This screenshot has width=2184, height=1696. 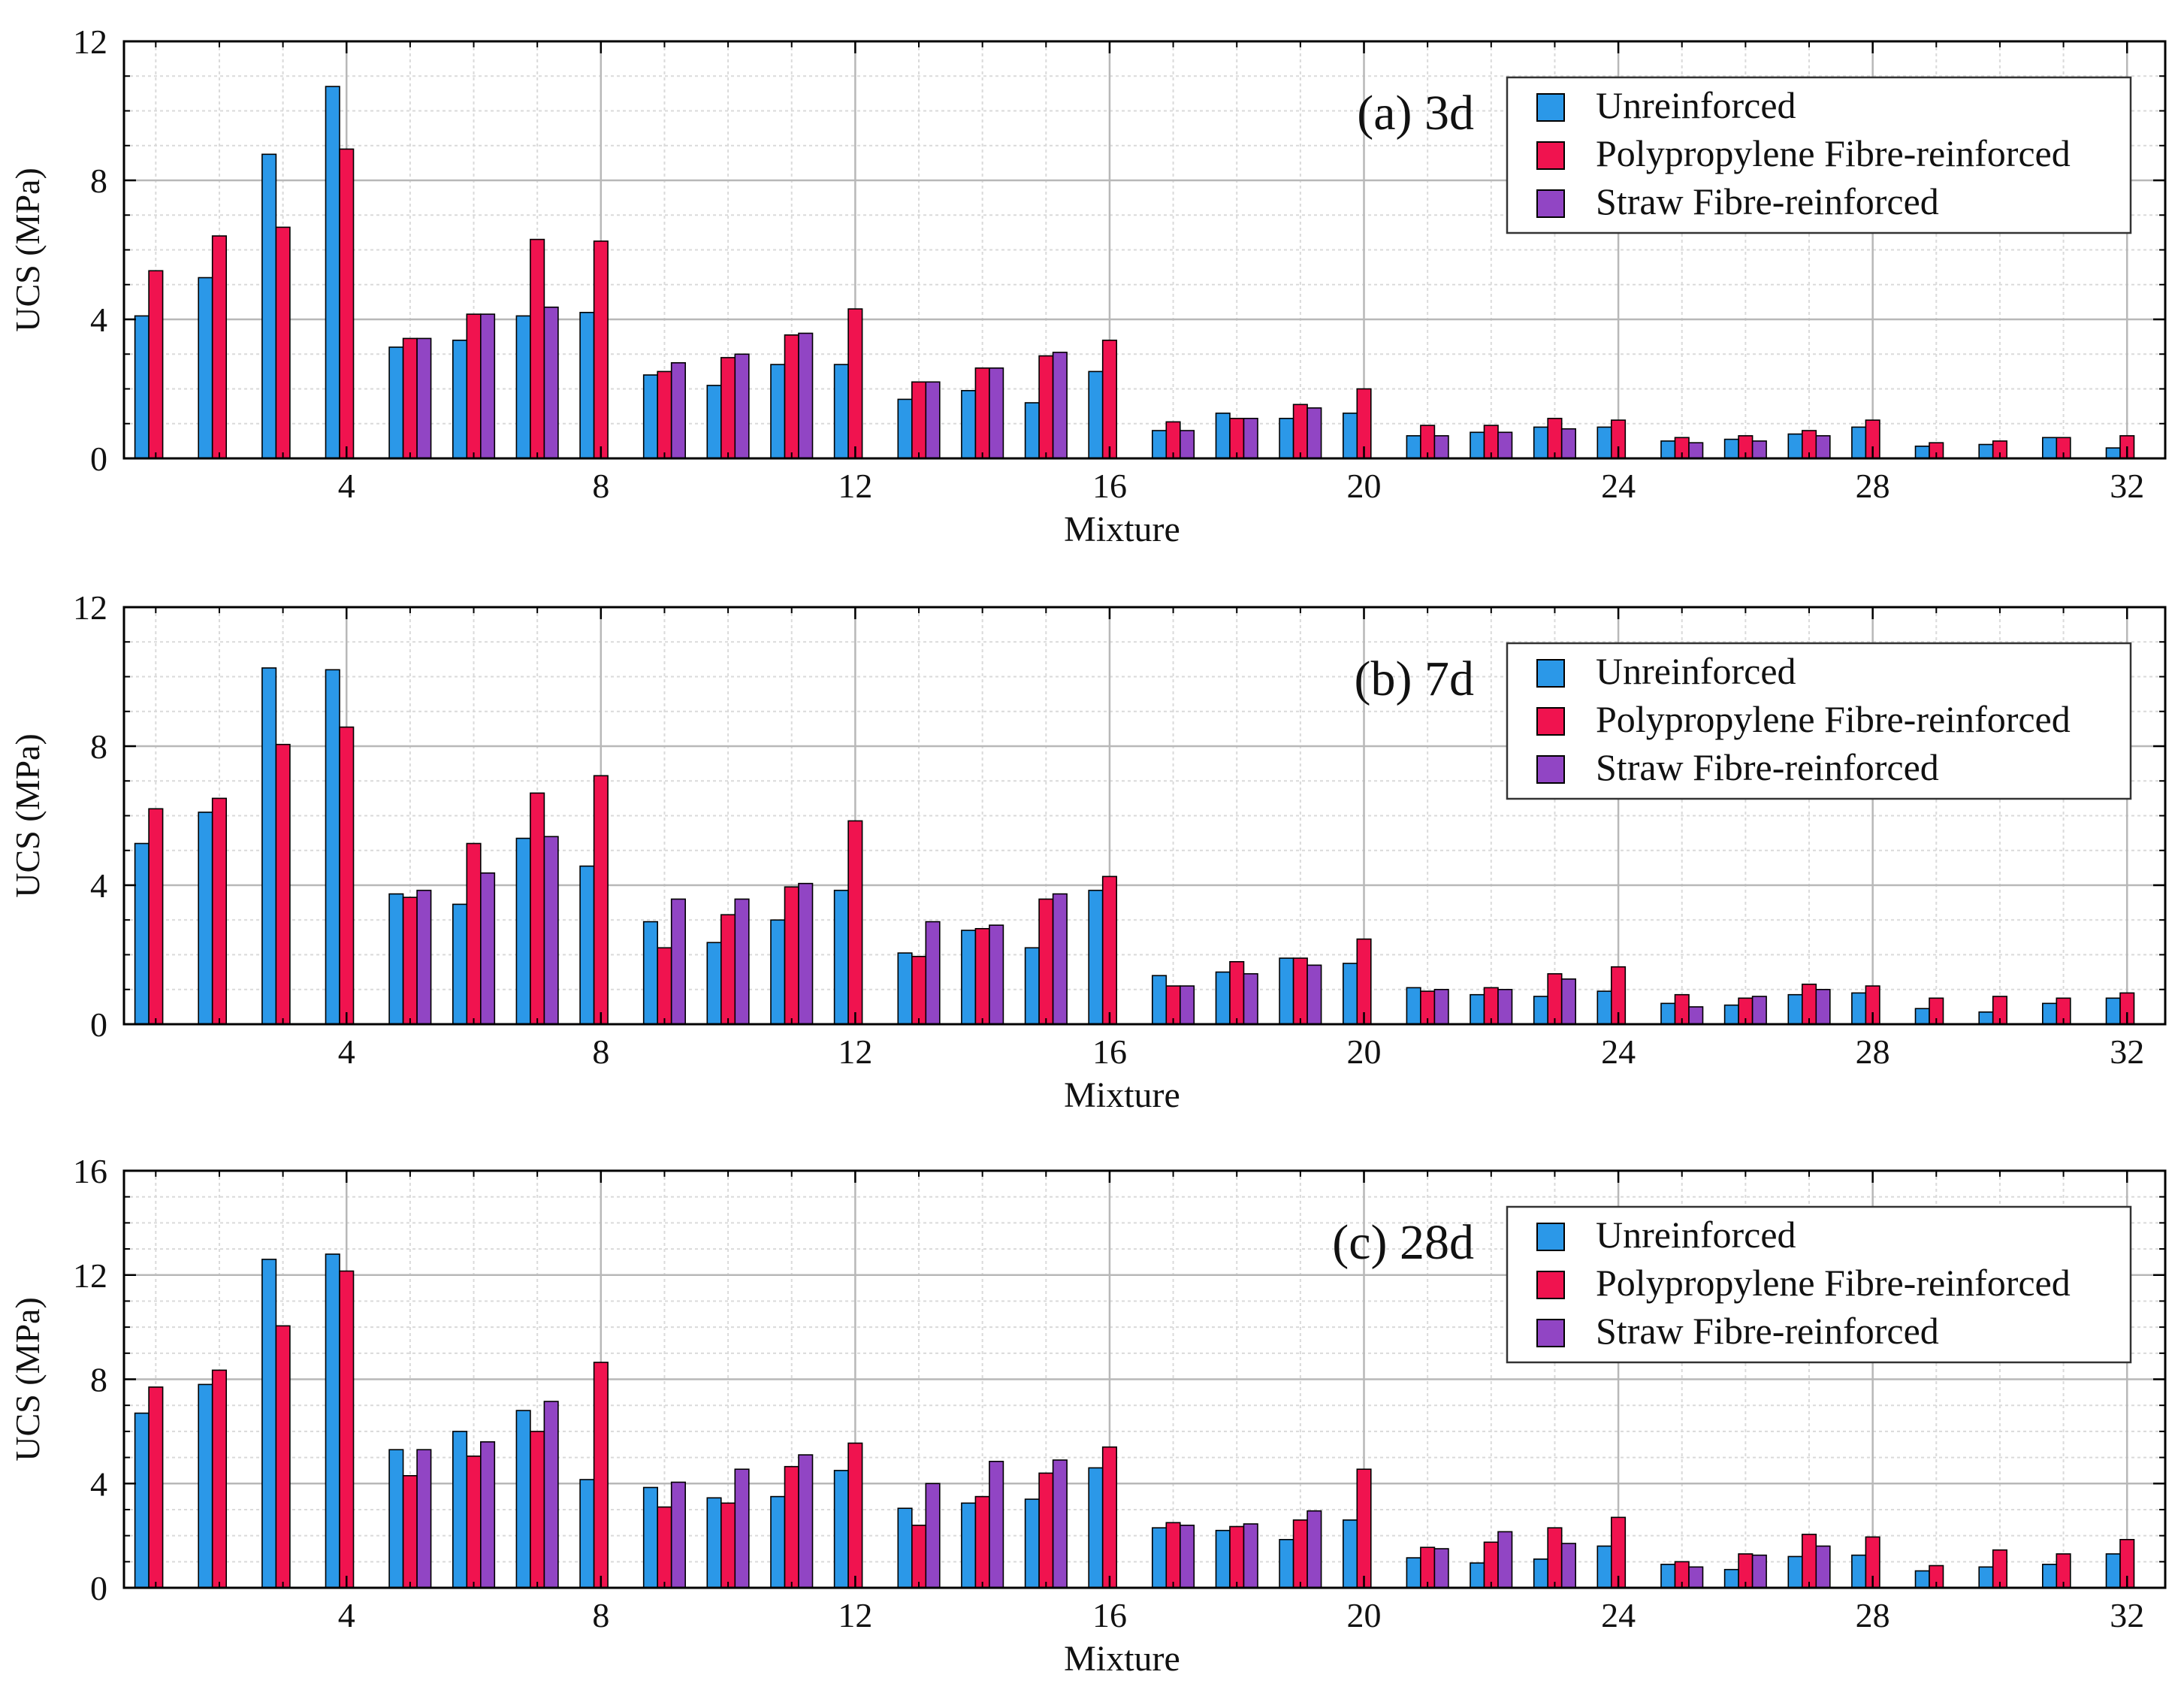 What do you see at coordinates (98, 181) in the screenshot?
I see `y-tick-label: 8` at bounding box center [98, 181].